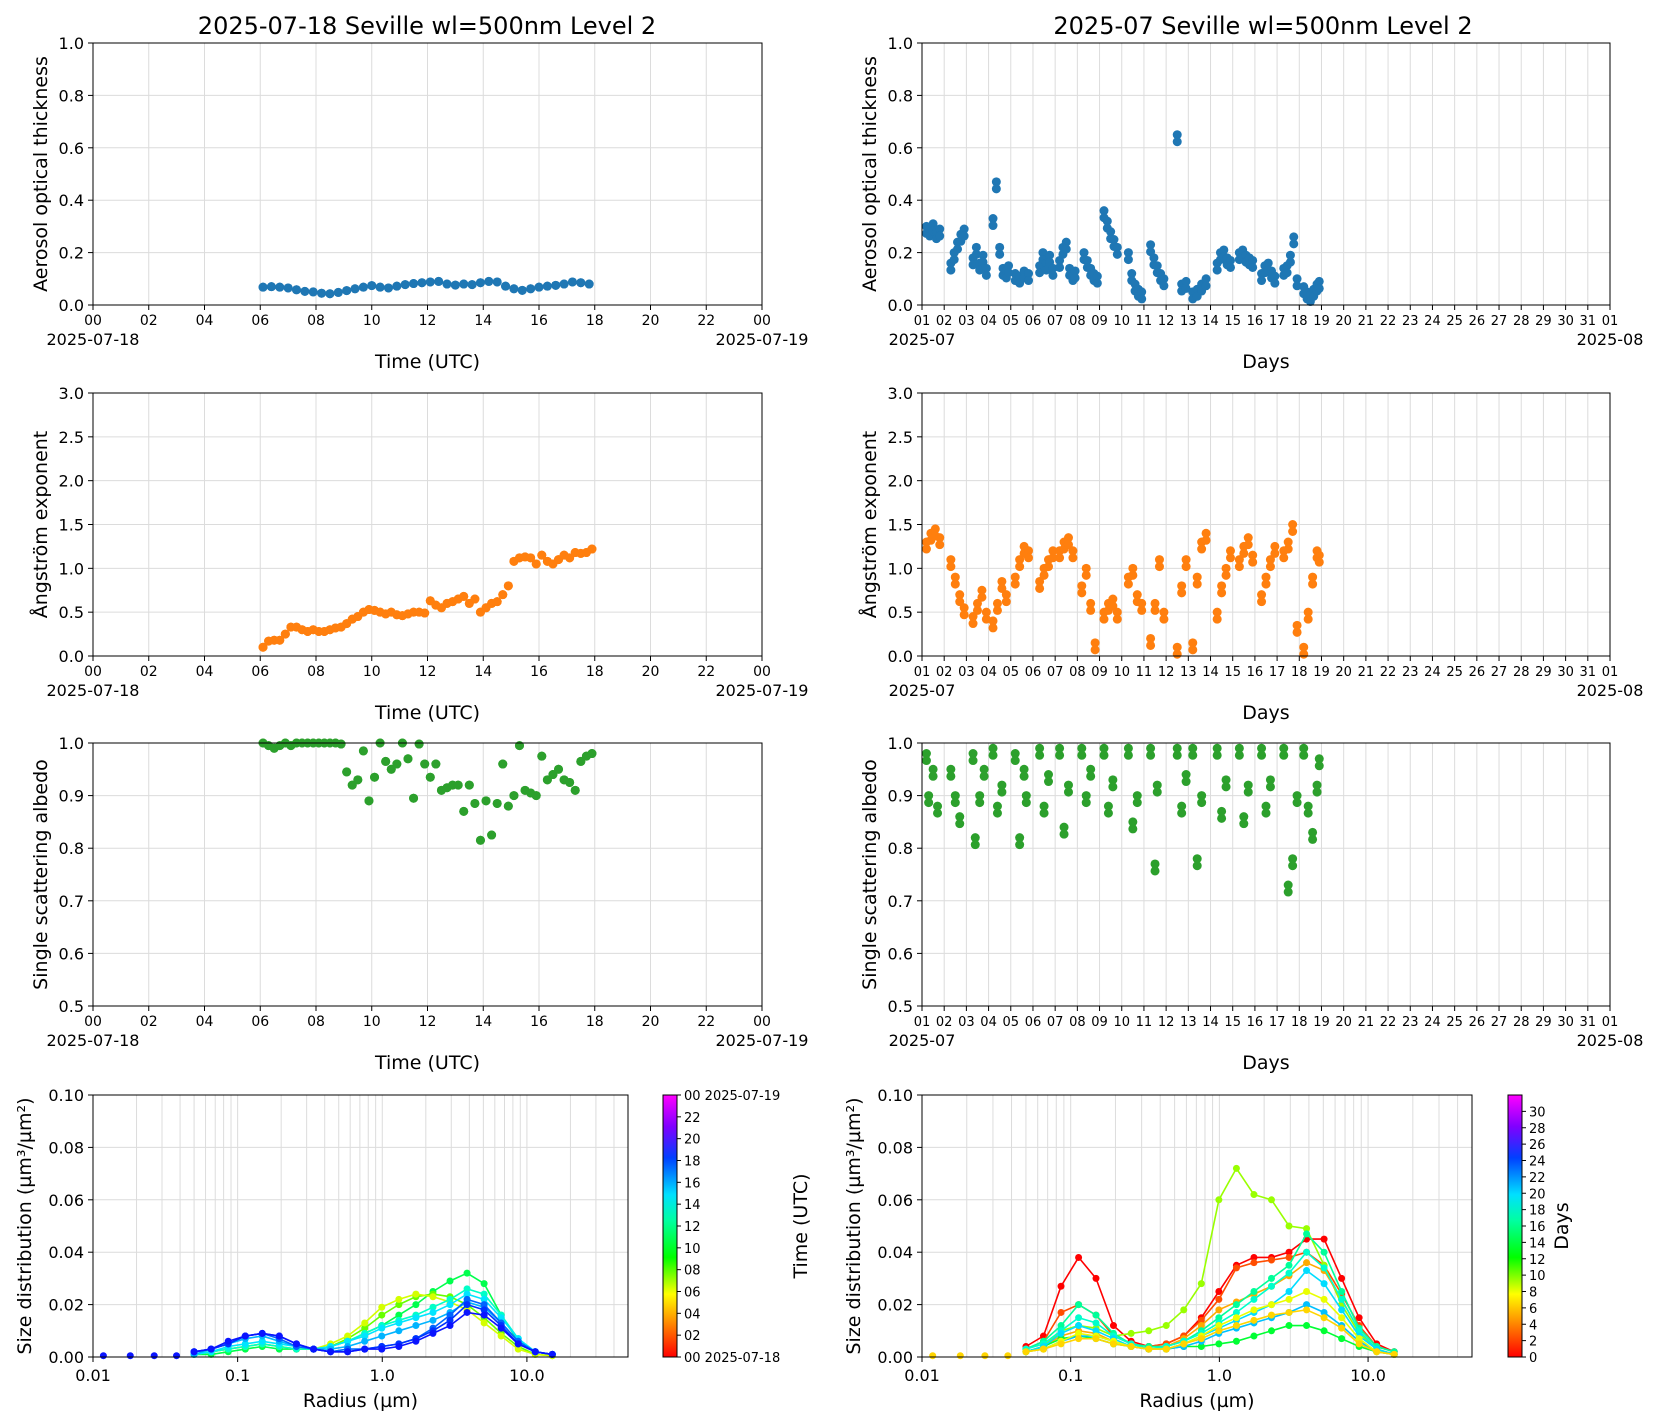  What do you see at coordinates (922, 339) in the screenshot?
I see `x-sublabel-left: 2025-07` at bounding box center [922, 339].